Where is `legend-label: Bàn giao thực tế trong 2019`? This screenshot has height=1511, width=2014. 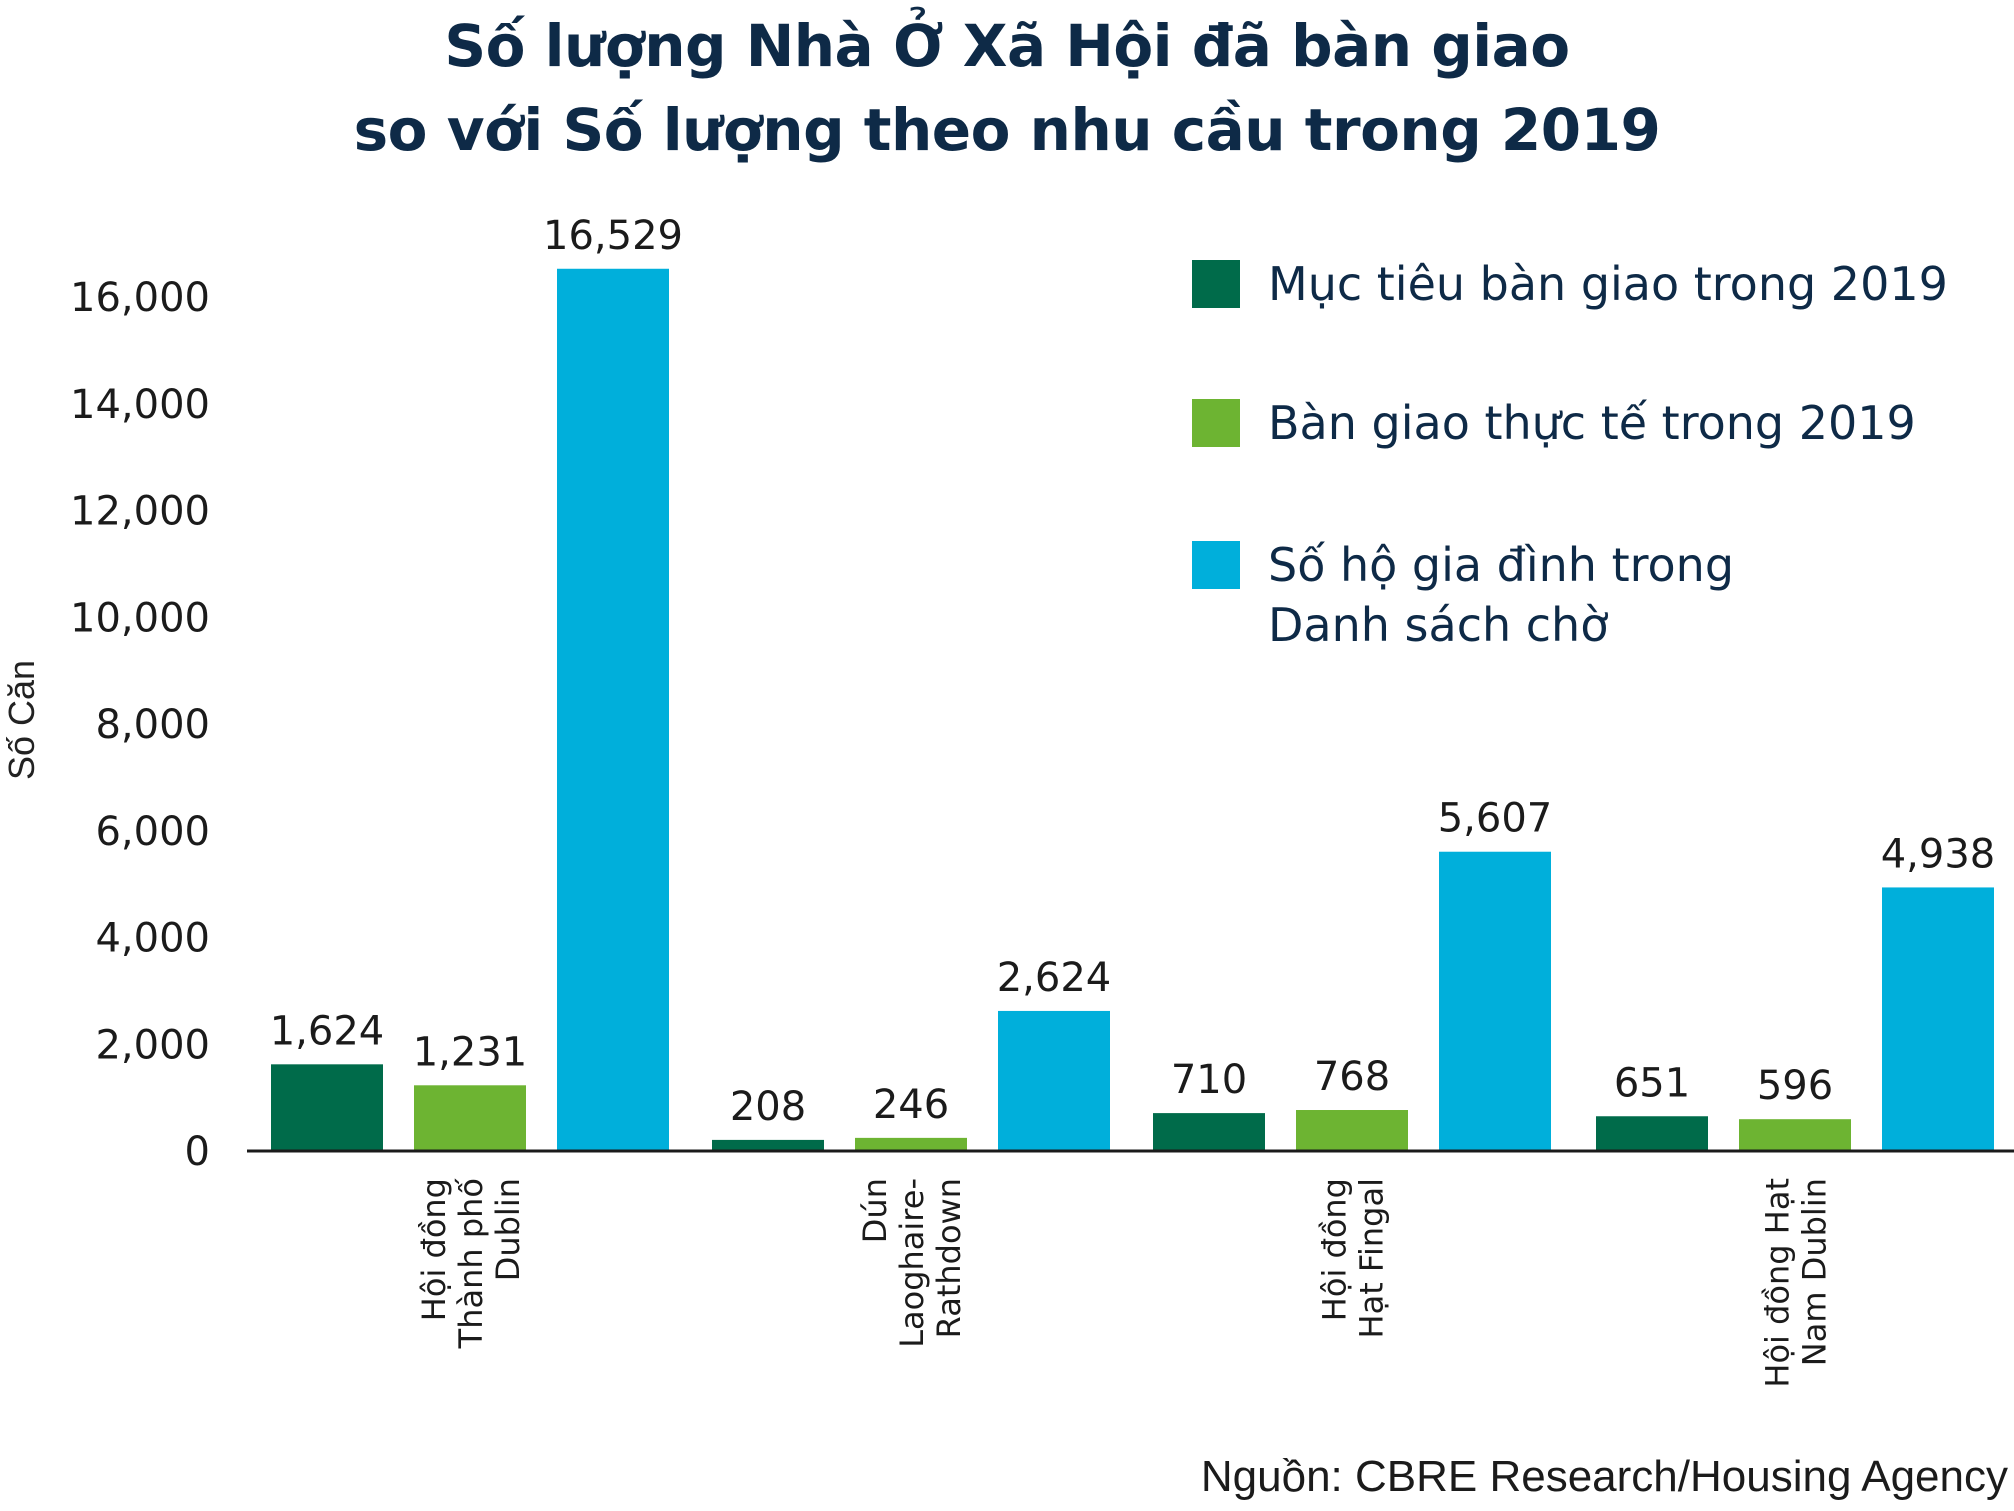
legend-label: Bàn giao thực tế trong 2019 is located at coordinates (1592, 423).